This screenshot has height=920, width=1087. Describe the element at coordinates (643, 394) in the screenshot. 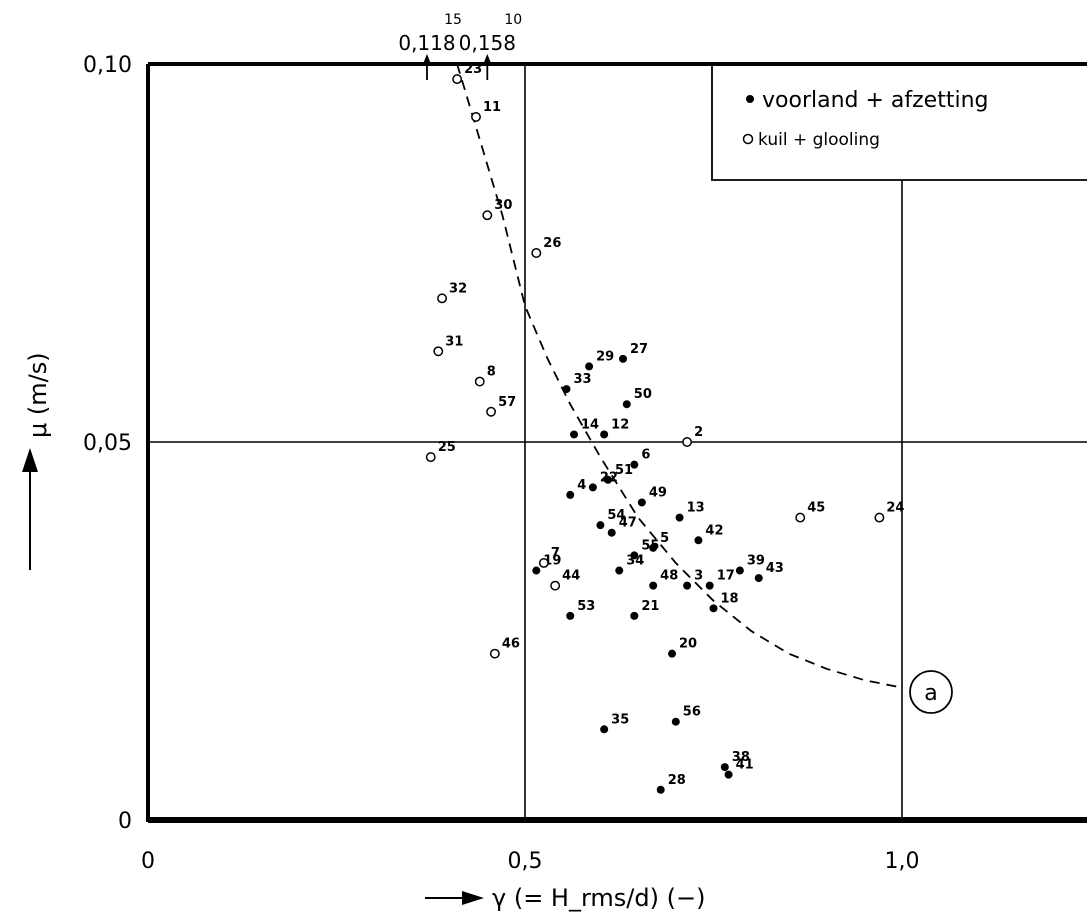

I see `point-label: 50` at that location.